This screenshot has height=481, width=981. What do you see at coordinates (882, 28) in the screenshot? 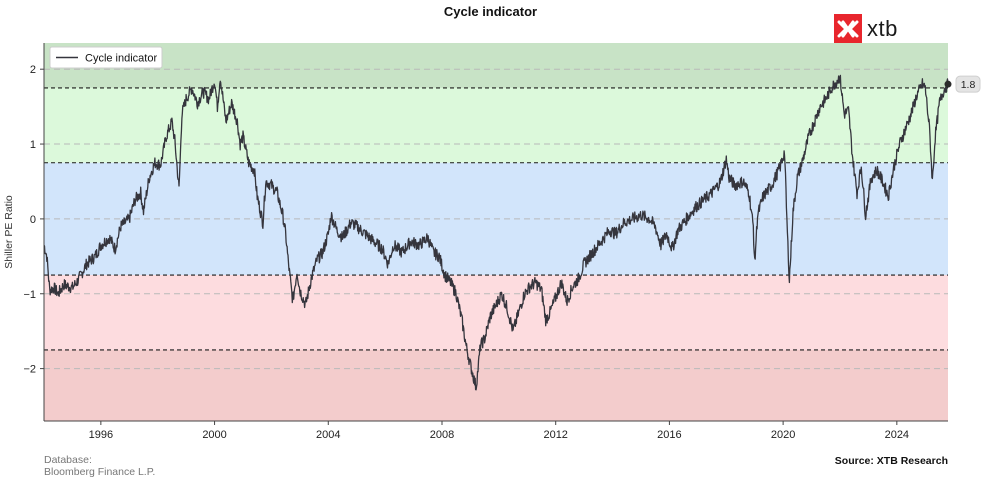
I see `brand-name: xtb` at bounding box center [882, 28].